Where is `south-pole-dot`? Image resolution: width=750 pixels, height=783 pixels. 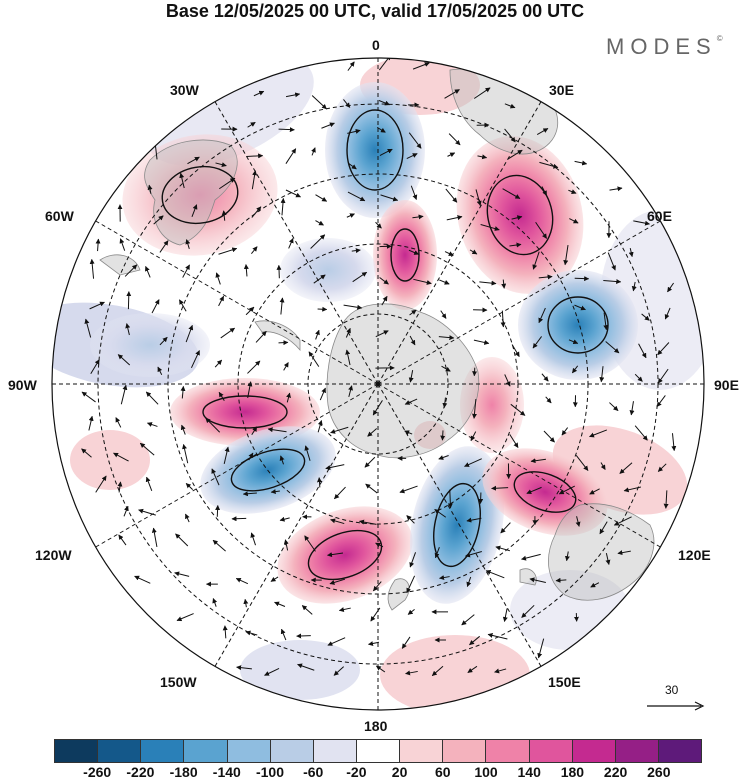
south-pole-dot is located at coordinates (378, 384).